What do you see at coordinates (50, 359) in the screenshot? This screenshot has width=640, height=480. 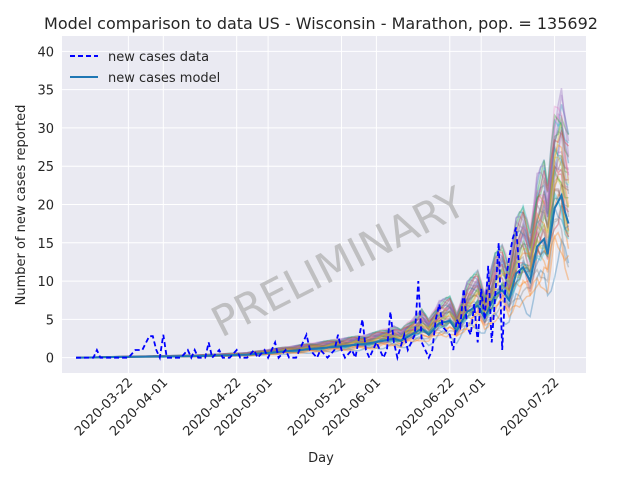 I see `y-tick-label: 0` at bounding box center [50, 359].